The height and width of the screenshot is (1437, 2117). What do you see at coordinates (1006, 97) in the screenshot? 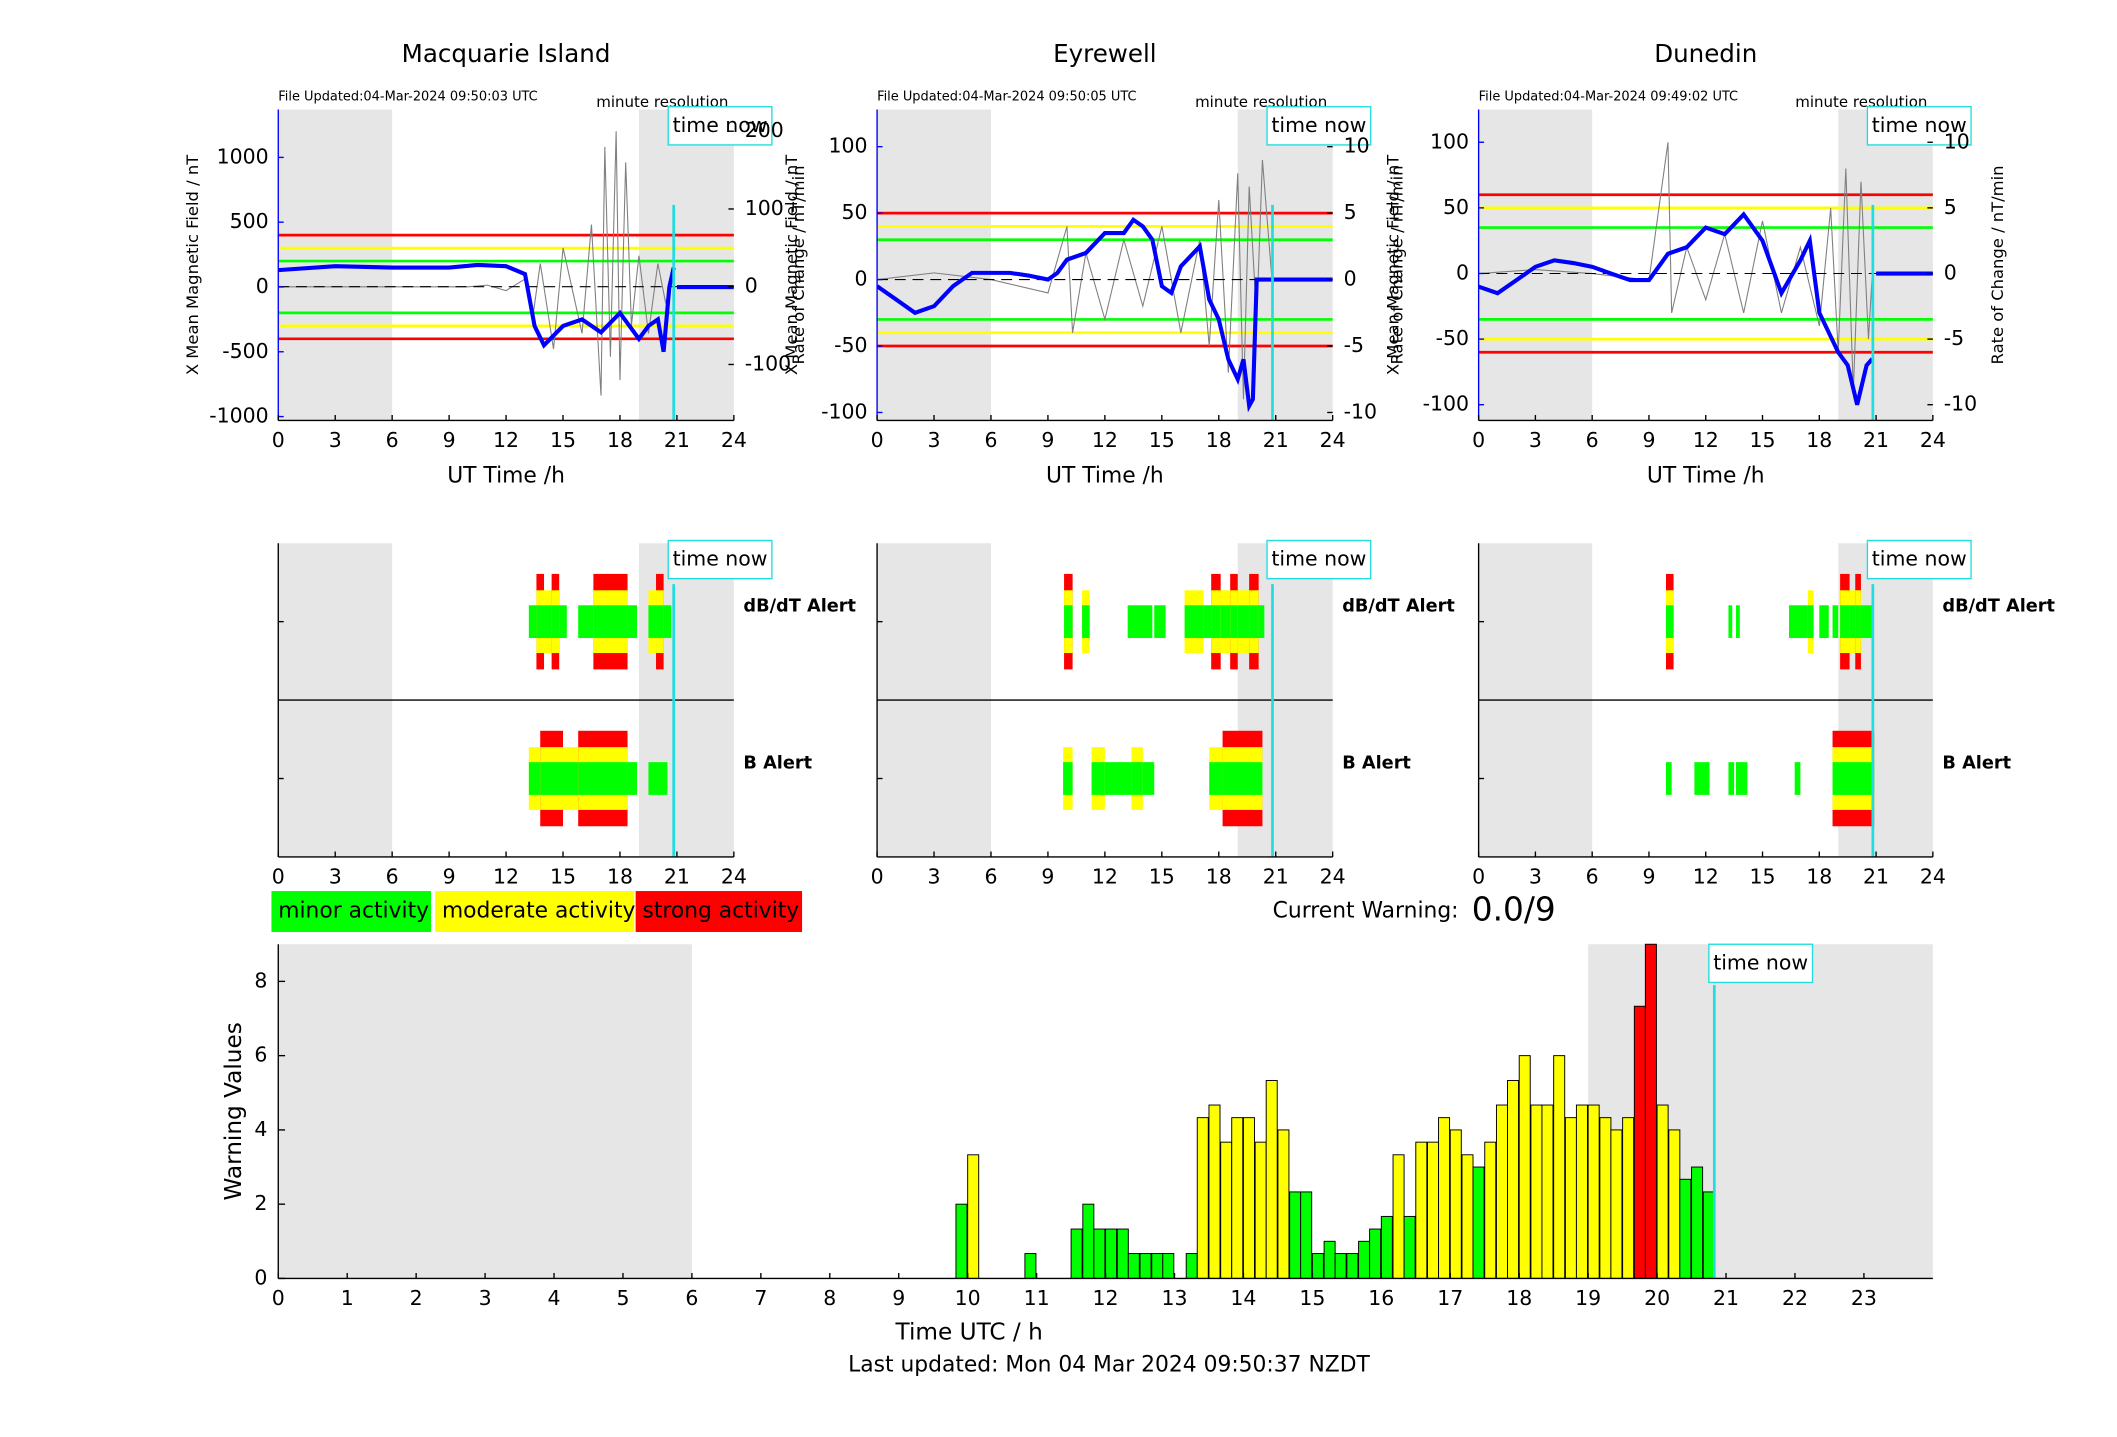
I see `file-updated: File Updated:04-Mar-2024 09:50:05 UTC` at bounding box center [1006, 97].